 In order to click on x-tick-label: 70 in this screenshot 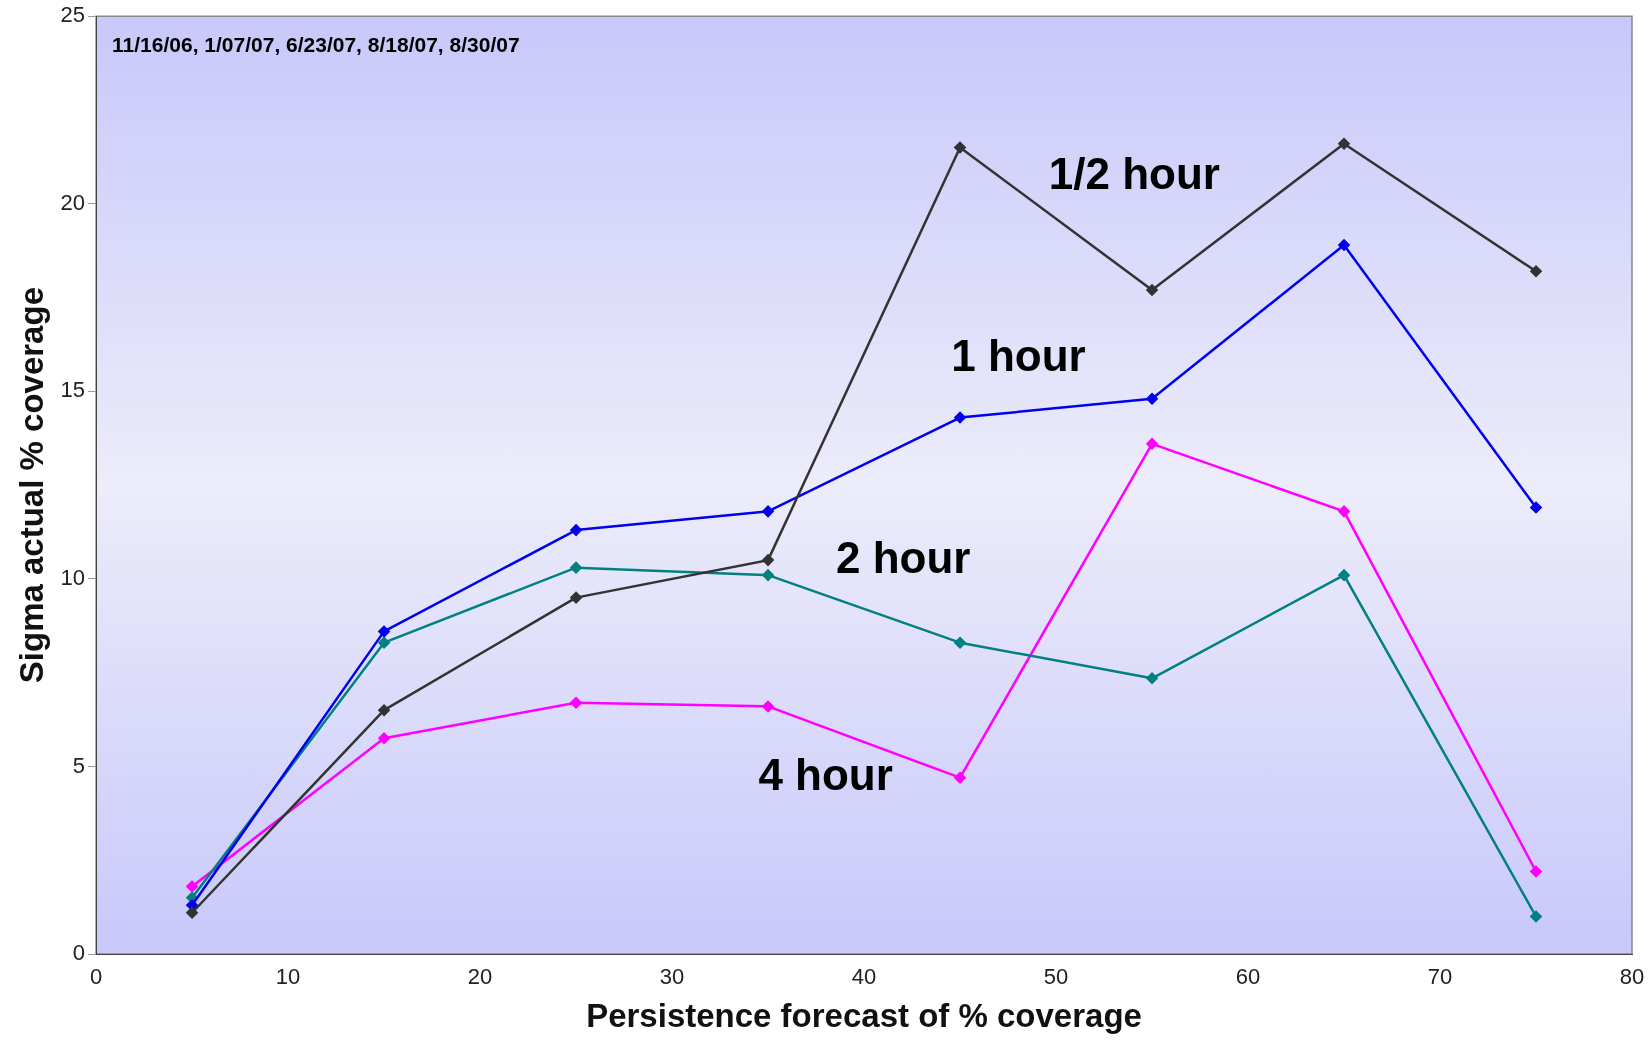, I will do `click(1440, 977)`.